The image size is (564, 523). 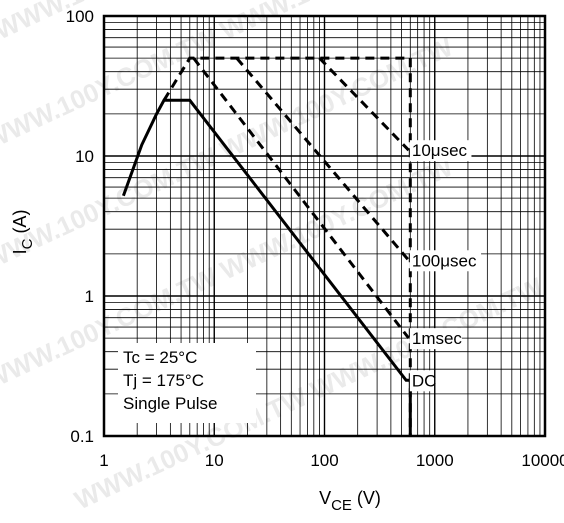 I want to click on series-label: 100μsec, so click(x=444, y=260).